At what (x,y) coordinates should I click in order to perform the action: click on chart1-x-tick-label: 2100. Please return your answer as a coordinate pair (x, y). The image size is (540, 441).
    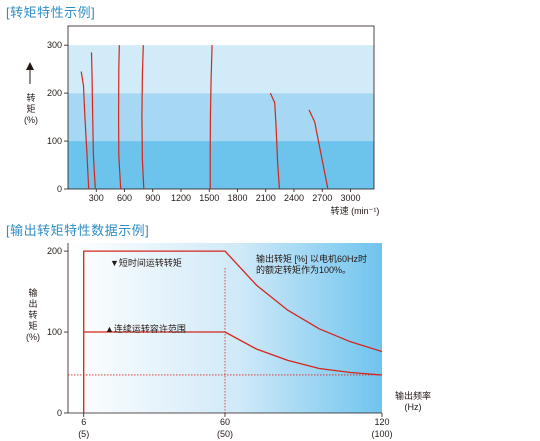
    Looking at the image, I should click on (266, 198).